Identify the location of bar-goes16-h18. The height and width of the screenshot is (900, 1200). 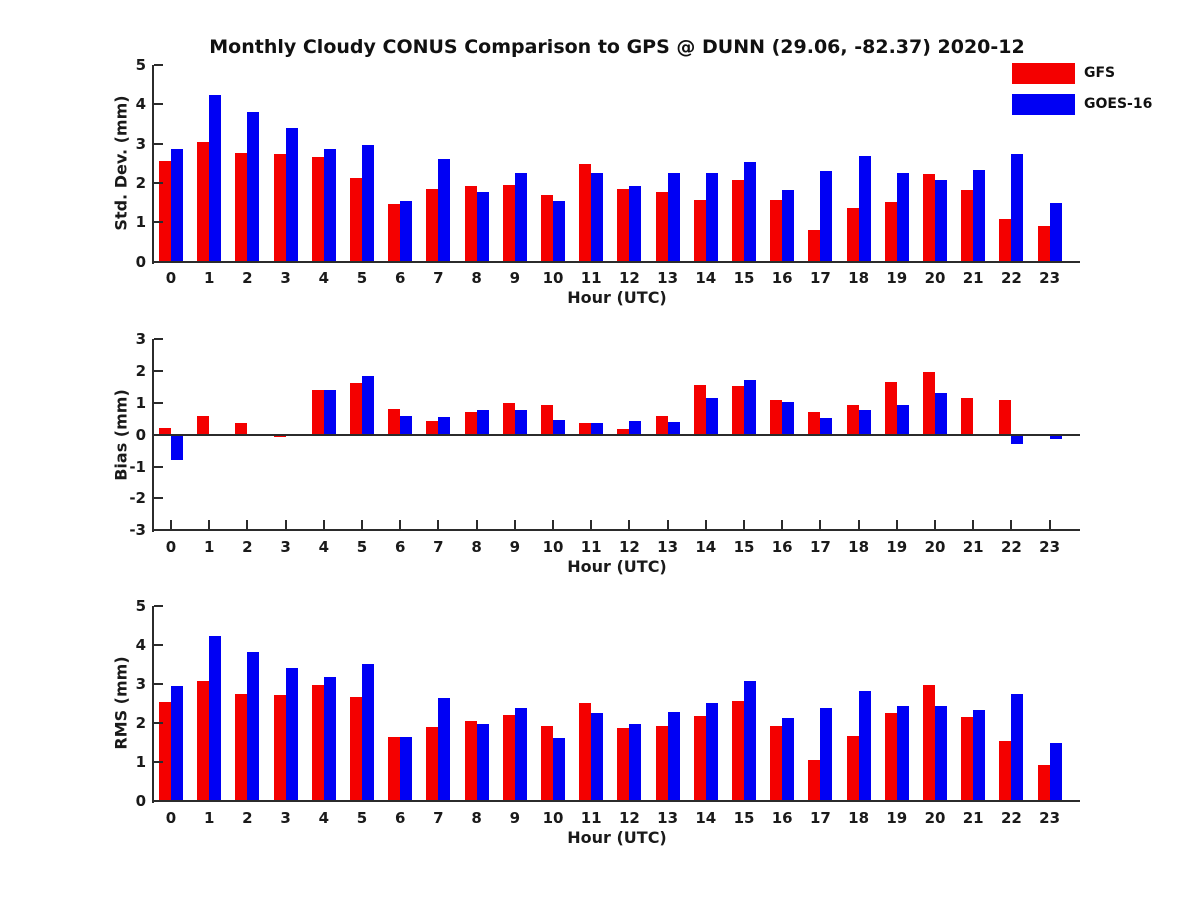
(864, 209).